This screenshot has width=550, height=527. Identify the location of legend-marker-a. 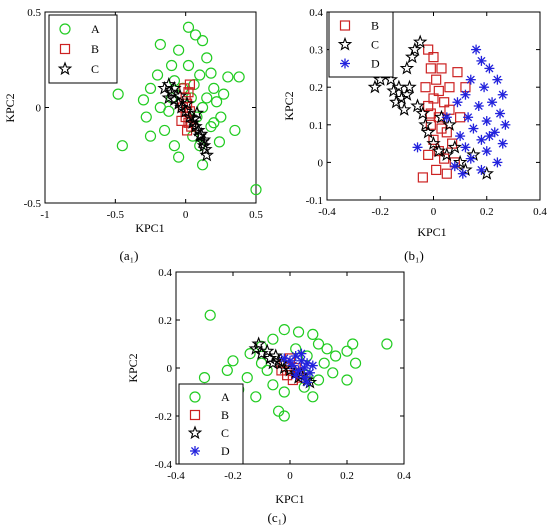
(195, 397).